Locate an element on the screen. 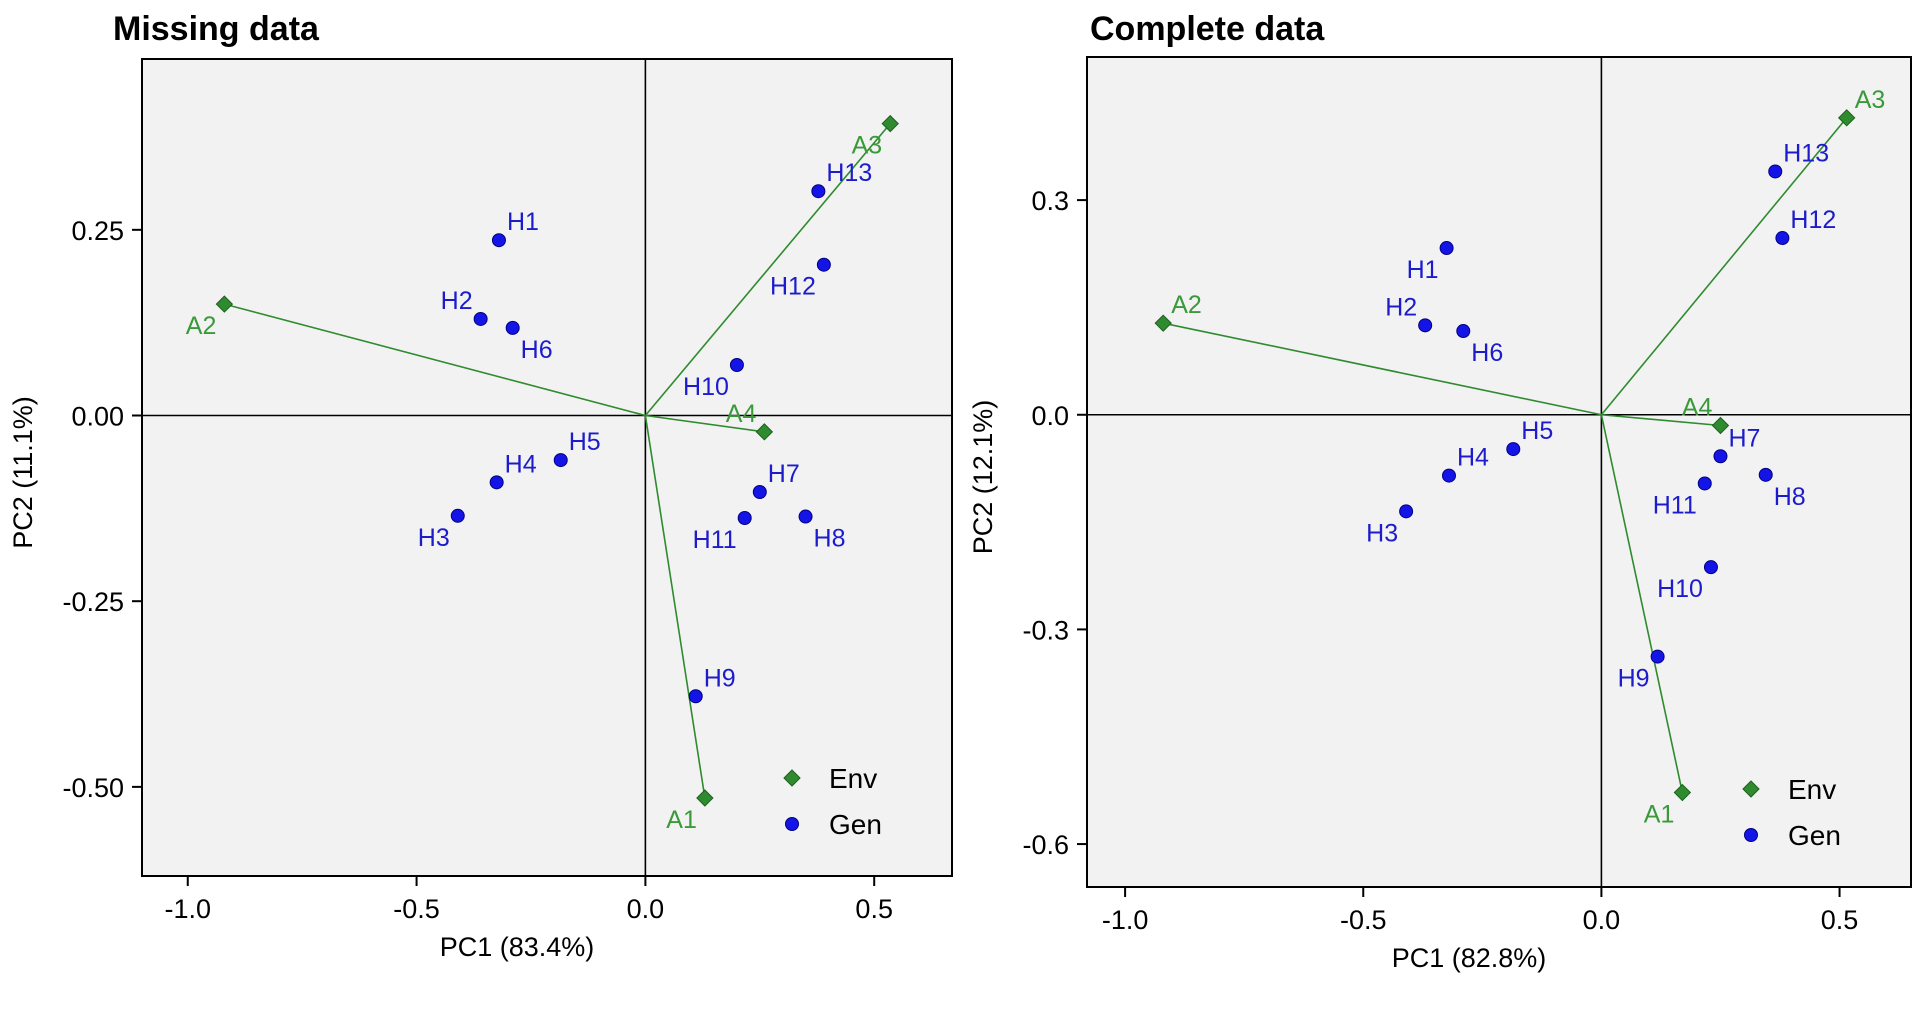 The image size is (1920, 1017). y-axis-label: PC2 (12.1%) is located at coordinates (983, 477).